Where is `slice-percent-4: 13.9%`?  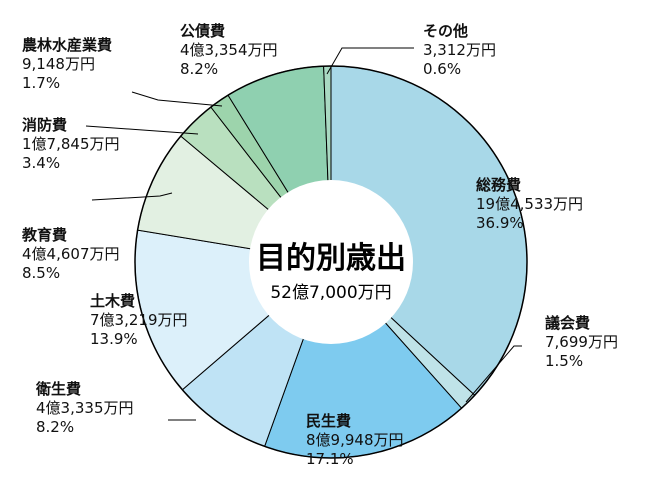 slice-percent-4: 13.9% is located at coordinates (114, 339).